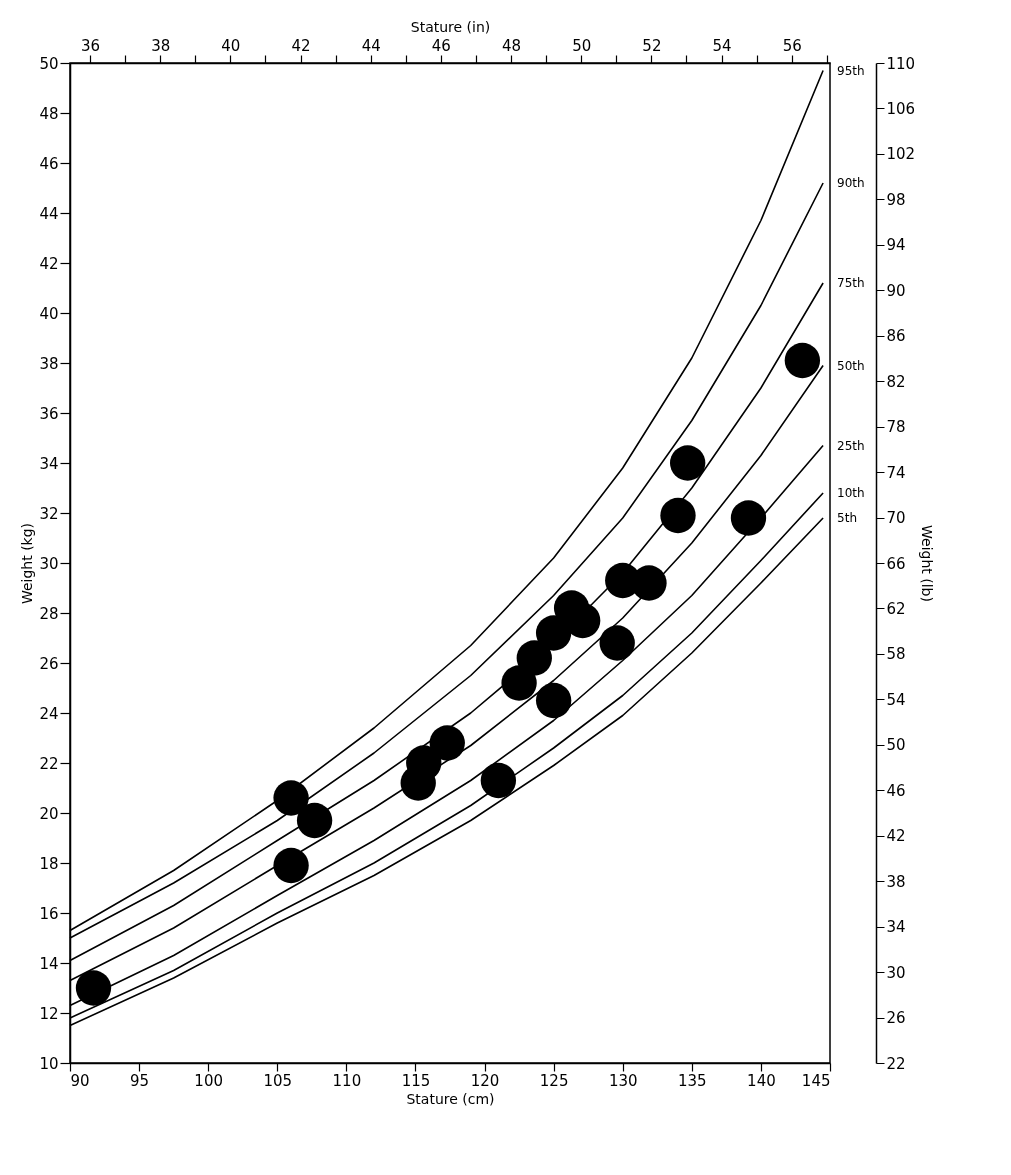 This screenshot has height=1175, width=1011. I want to click on y2-tick-label: 50, so click(896, 745).